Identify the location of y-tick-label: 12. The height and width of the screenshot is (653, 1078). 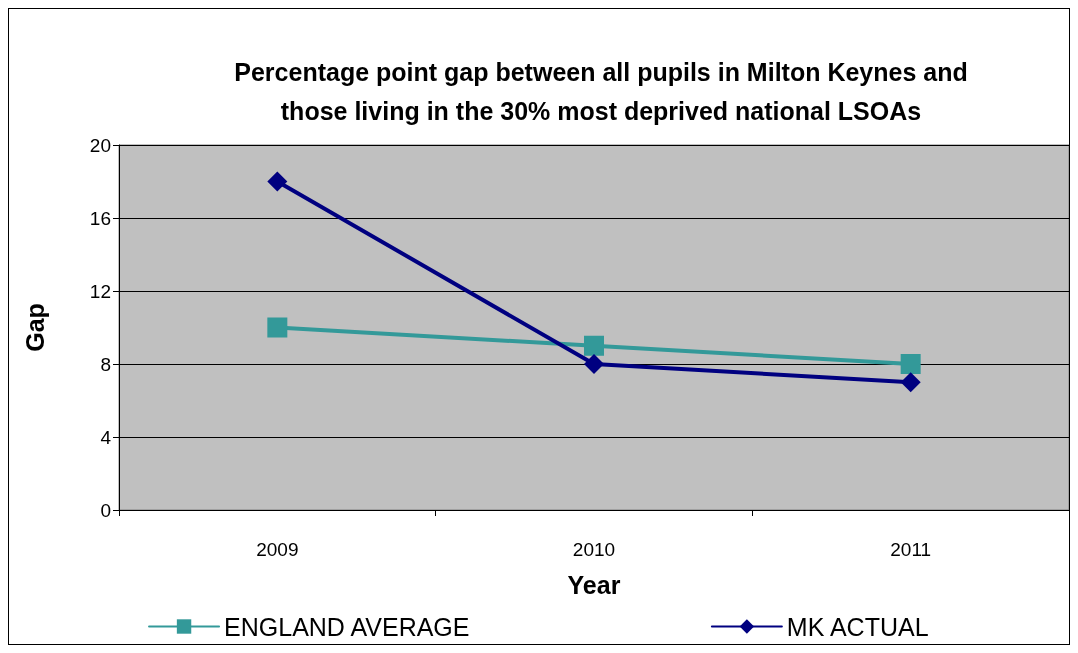
(100, 291).